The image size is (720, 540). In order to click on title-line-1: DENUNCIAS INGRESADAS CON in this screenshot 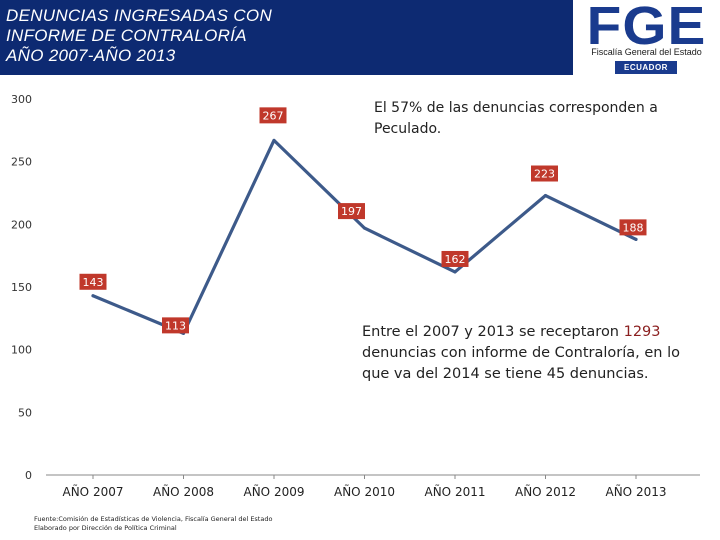, I will do `click(139, 15)`.